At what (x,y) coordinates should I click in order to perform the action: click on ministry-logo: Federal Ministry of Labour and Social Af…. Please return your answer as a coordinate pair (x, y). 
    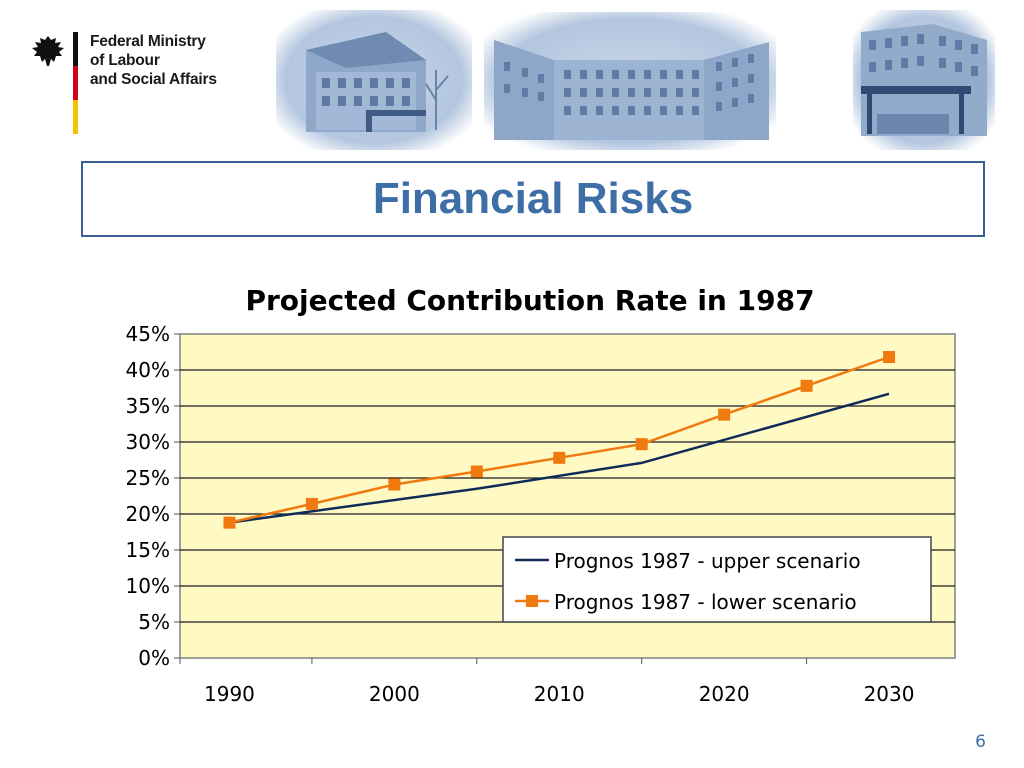
    Looking at the image, I should click on (127, 81).